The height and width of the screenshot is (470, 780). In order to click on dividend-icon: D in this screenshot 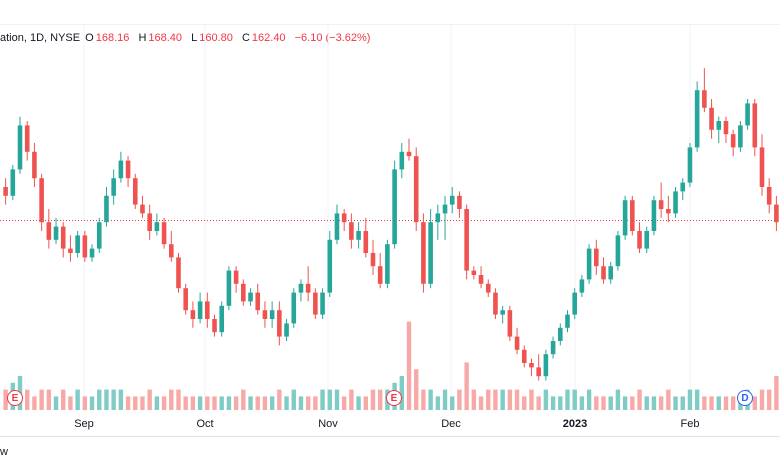, I will do `click(745, 398)`.